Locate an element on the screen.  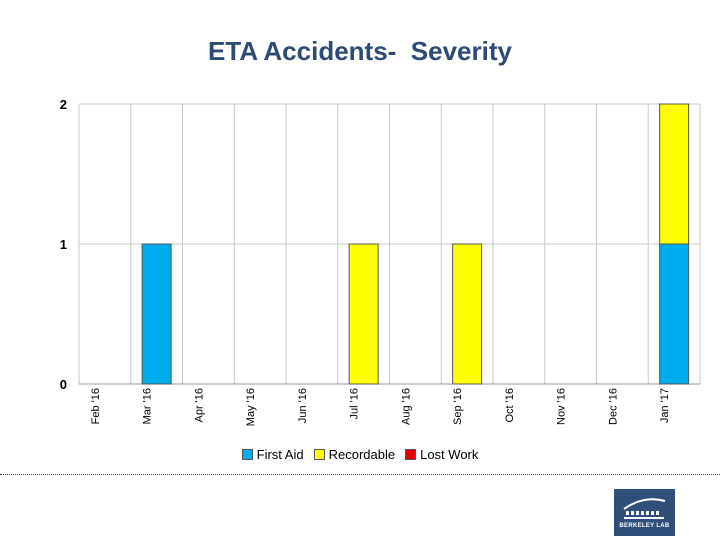
berkeley-lab-logo: BERKELEY LAB is located at coordinates (644, 512).